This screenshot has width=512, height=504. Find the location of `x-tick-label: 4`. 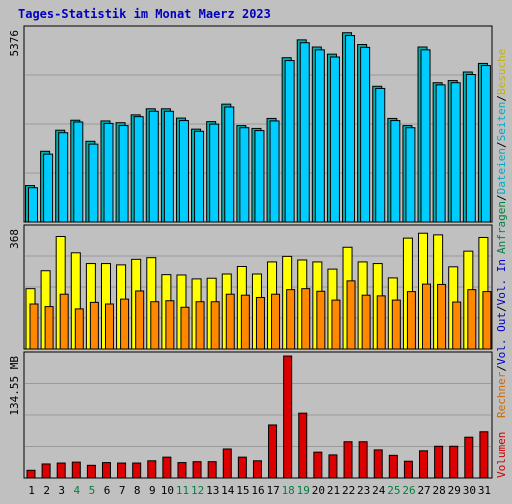

x-tick-label: 4 is located at coordinates (77, 490).